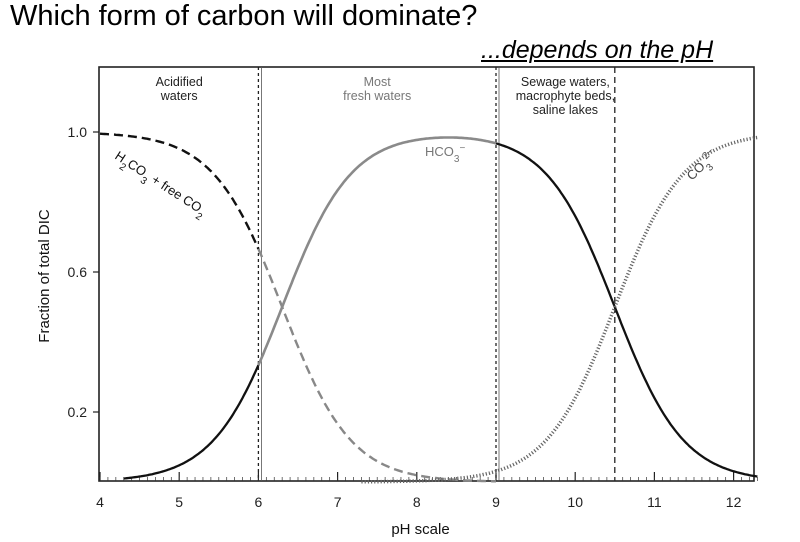  Describe the element at coordinates (417, 502) in the screenshot. I see `x-tick-label: 8` at that location.